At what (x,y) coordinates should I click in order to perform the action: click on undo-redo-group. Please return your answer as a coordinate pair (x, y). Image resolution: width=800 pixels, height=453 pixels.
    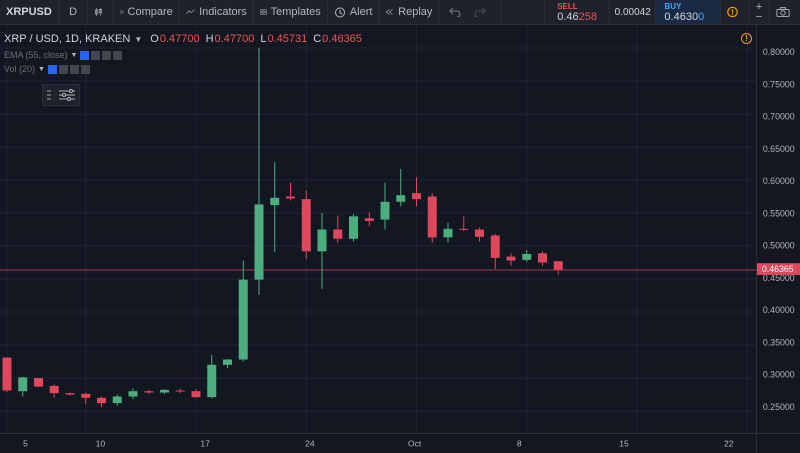
    Looking at the image, I should click on (470, 12).